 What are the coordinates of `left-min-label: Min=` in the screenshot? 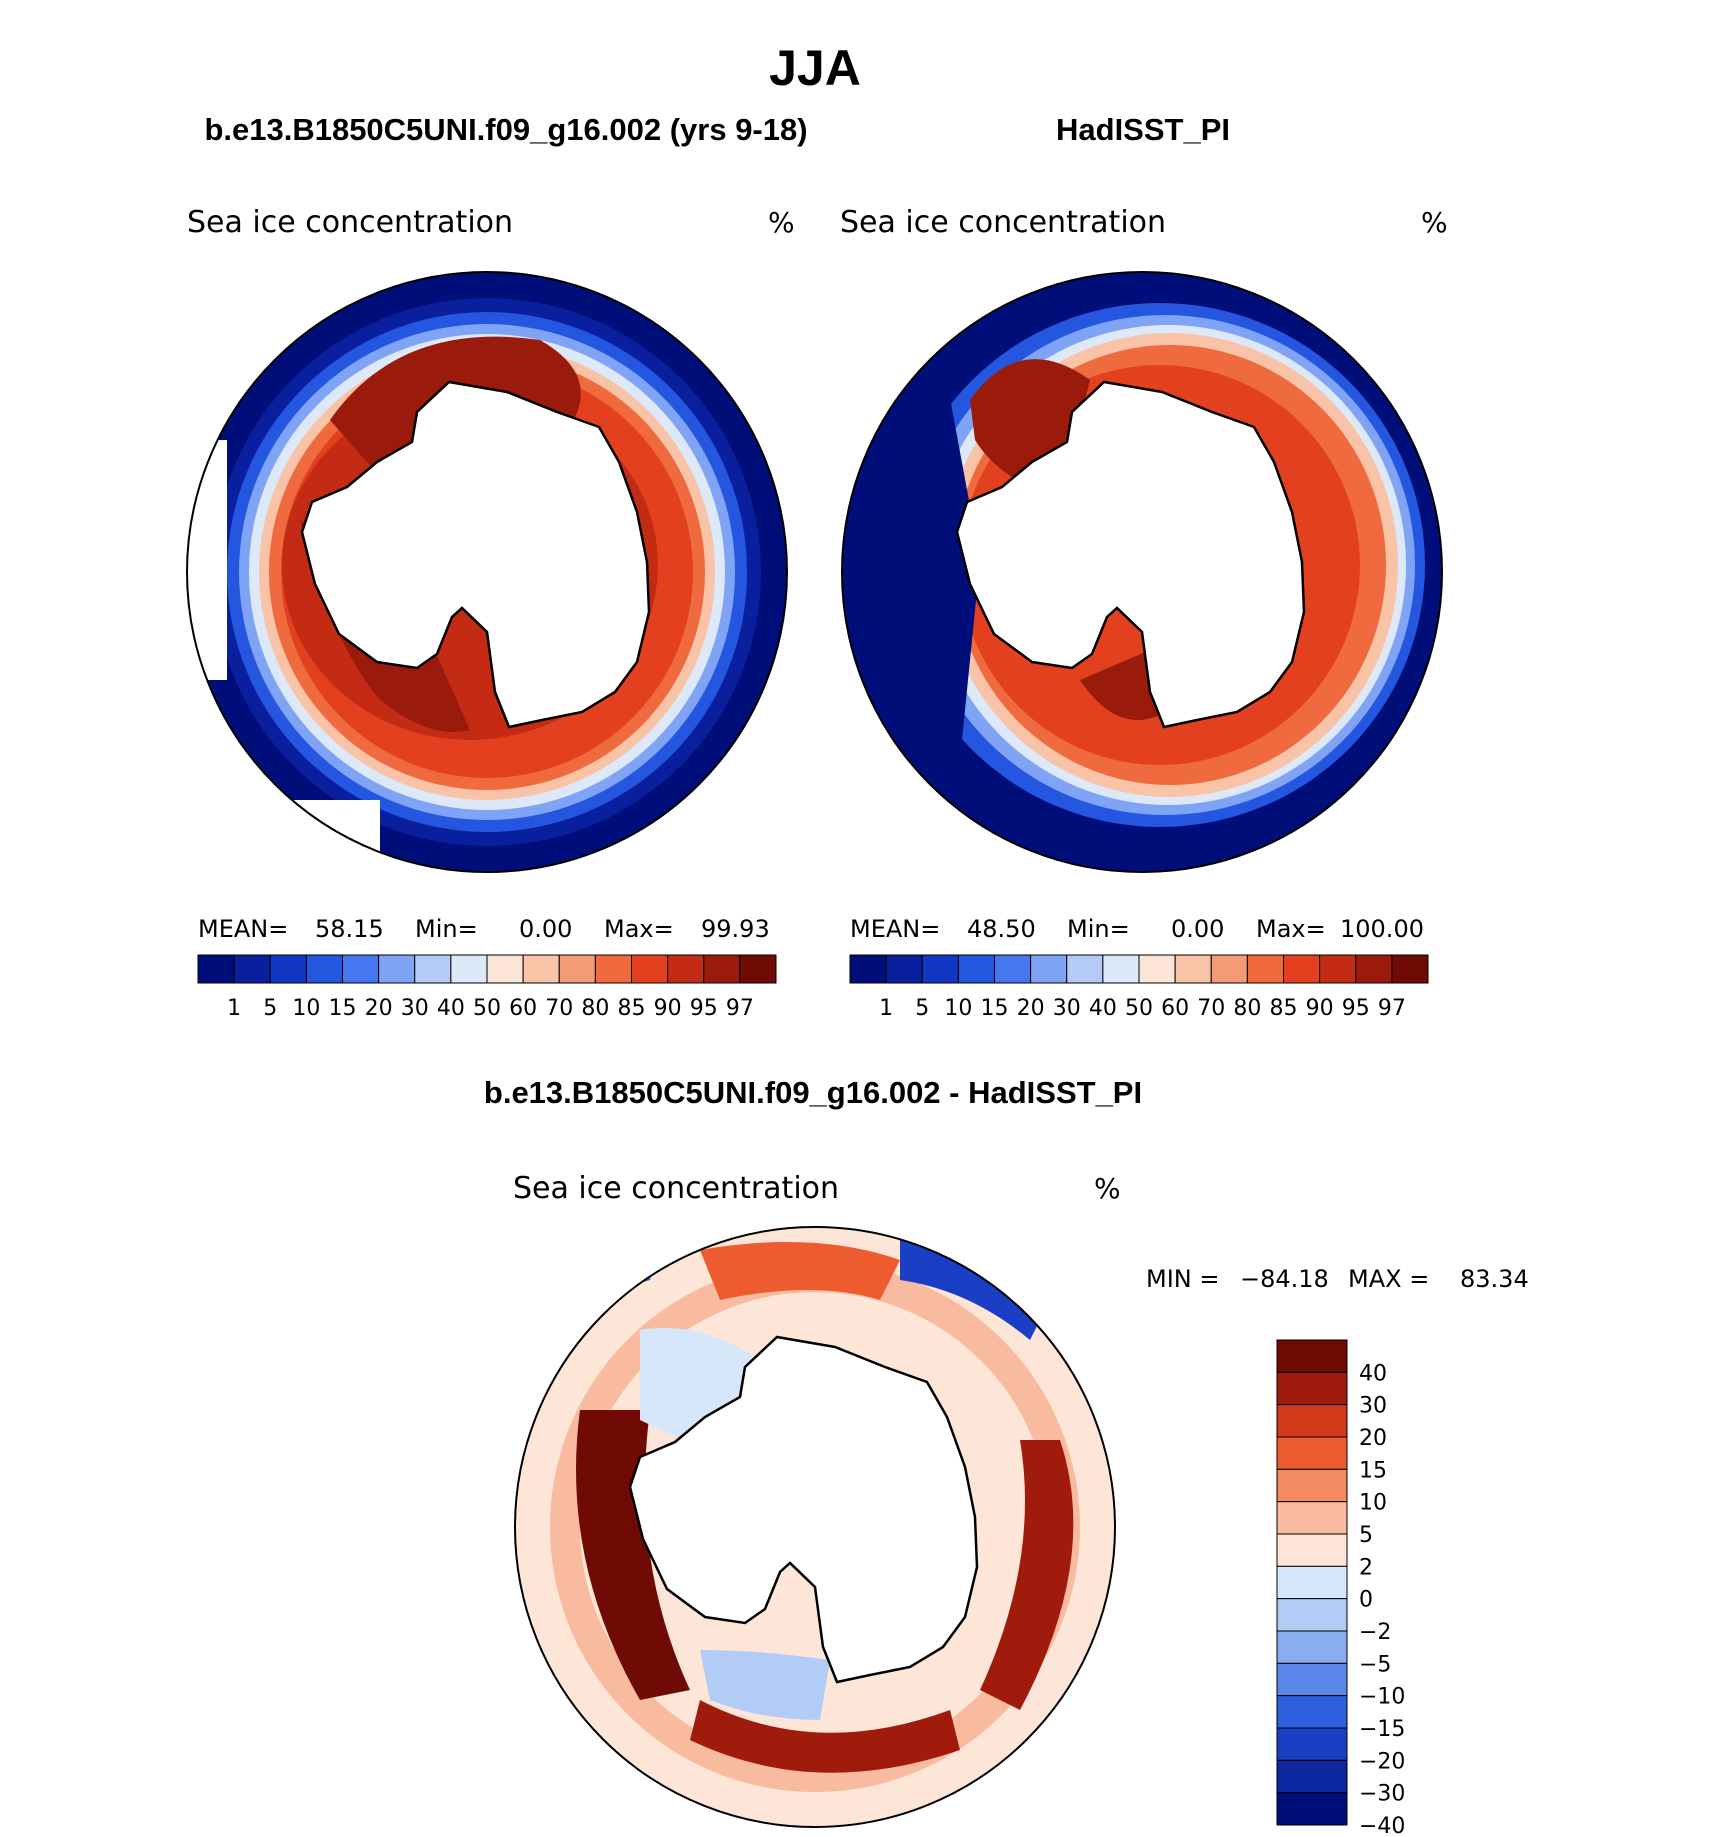 It's located at (446, 929).